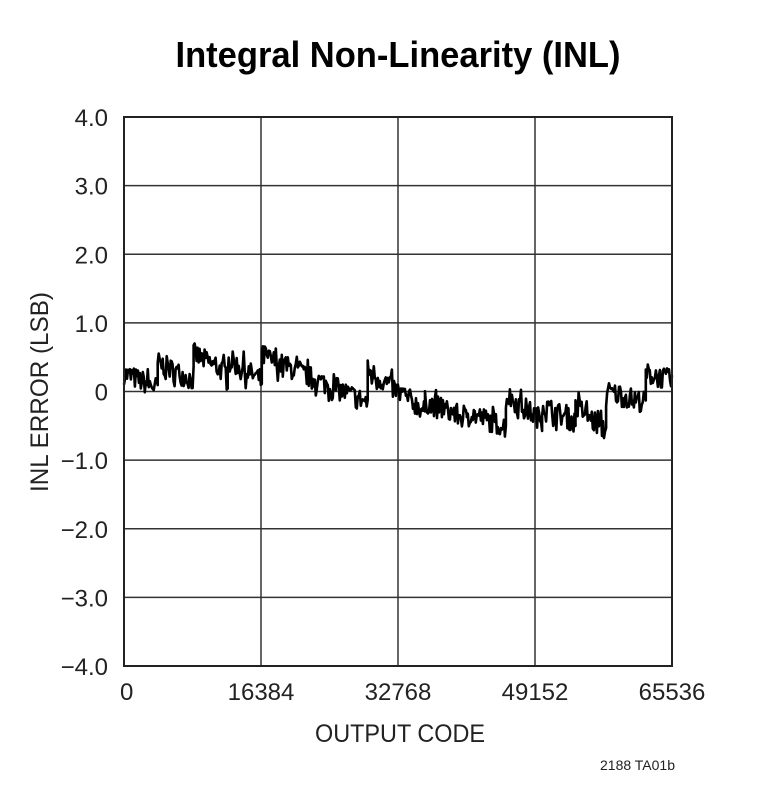  What do you see at coordinates (84, 461) in the screenshot?
I see `y-tick-label: −1.0` at bounding box center [84, 461].